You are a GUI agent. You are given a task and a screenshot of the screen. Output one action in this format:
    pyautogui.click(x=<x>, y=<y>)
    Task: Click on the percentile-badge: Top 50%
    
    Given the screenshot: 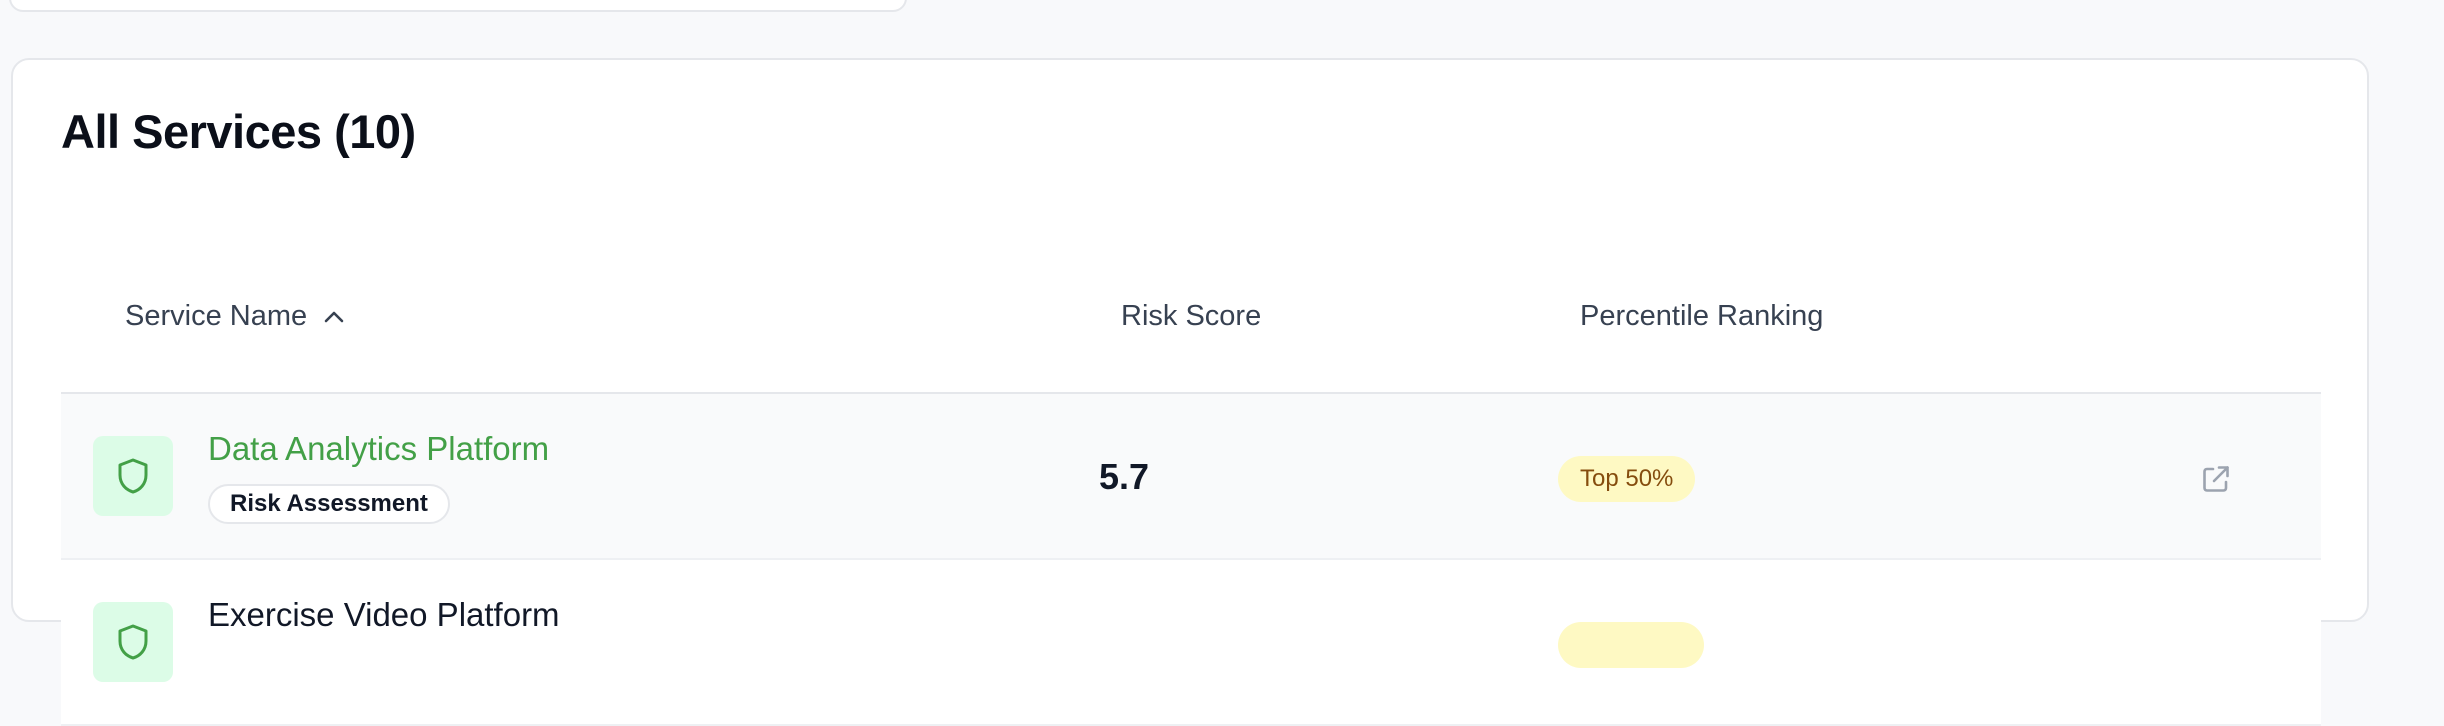 What is the action you would take?
    pyautogui.click(x=1627, y=479)
    